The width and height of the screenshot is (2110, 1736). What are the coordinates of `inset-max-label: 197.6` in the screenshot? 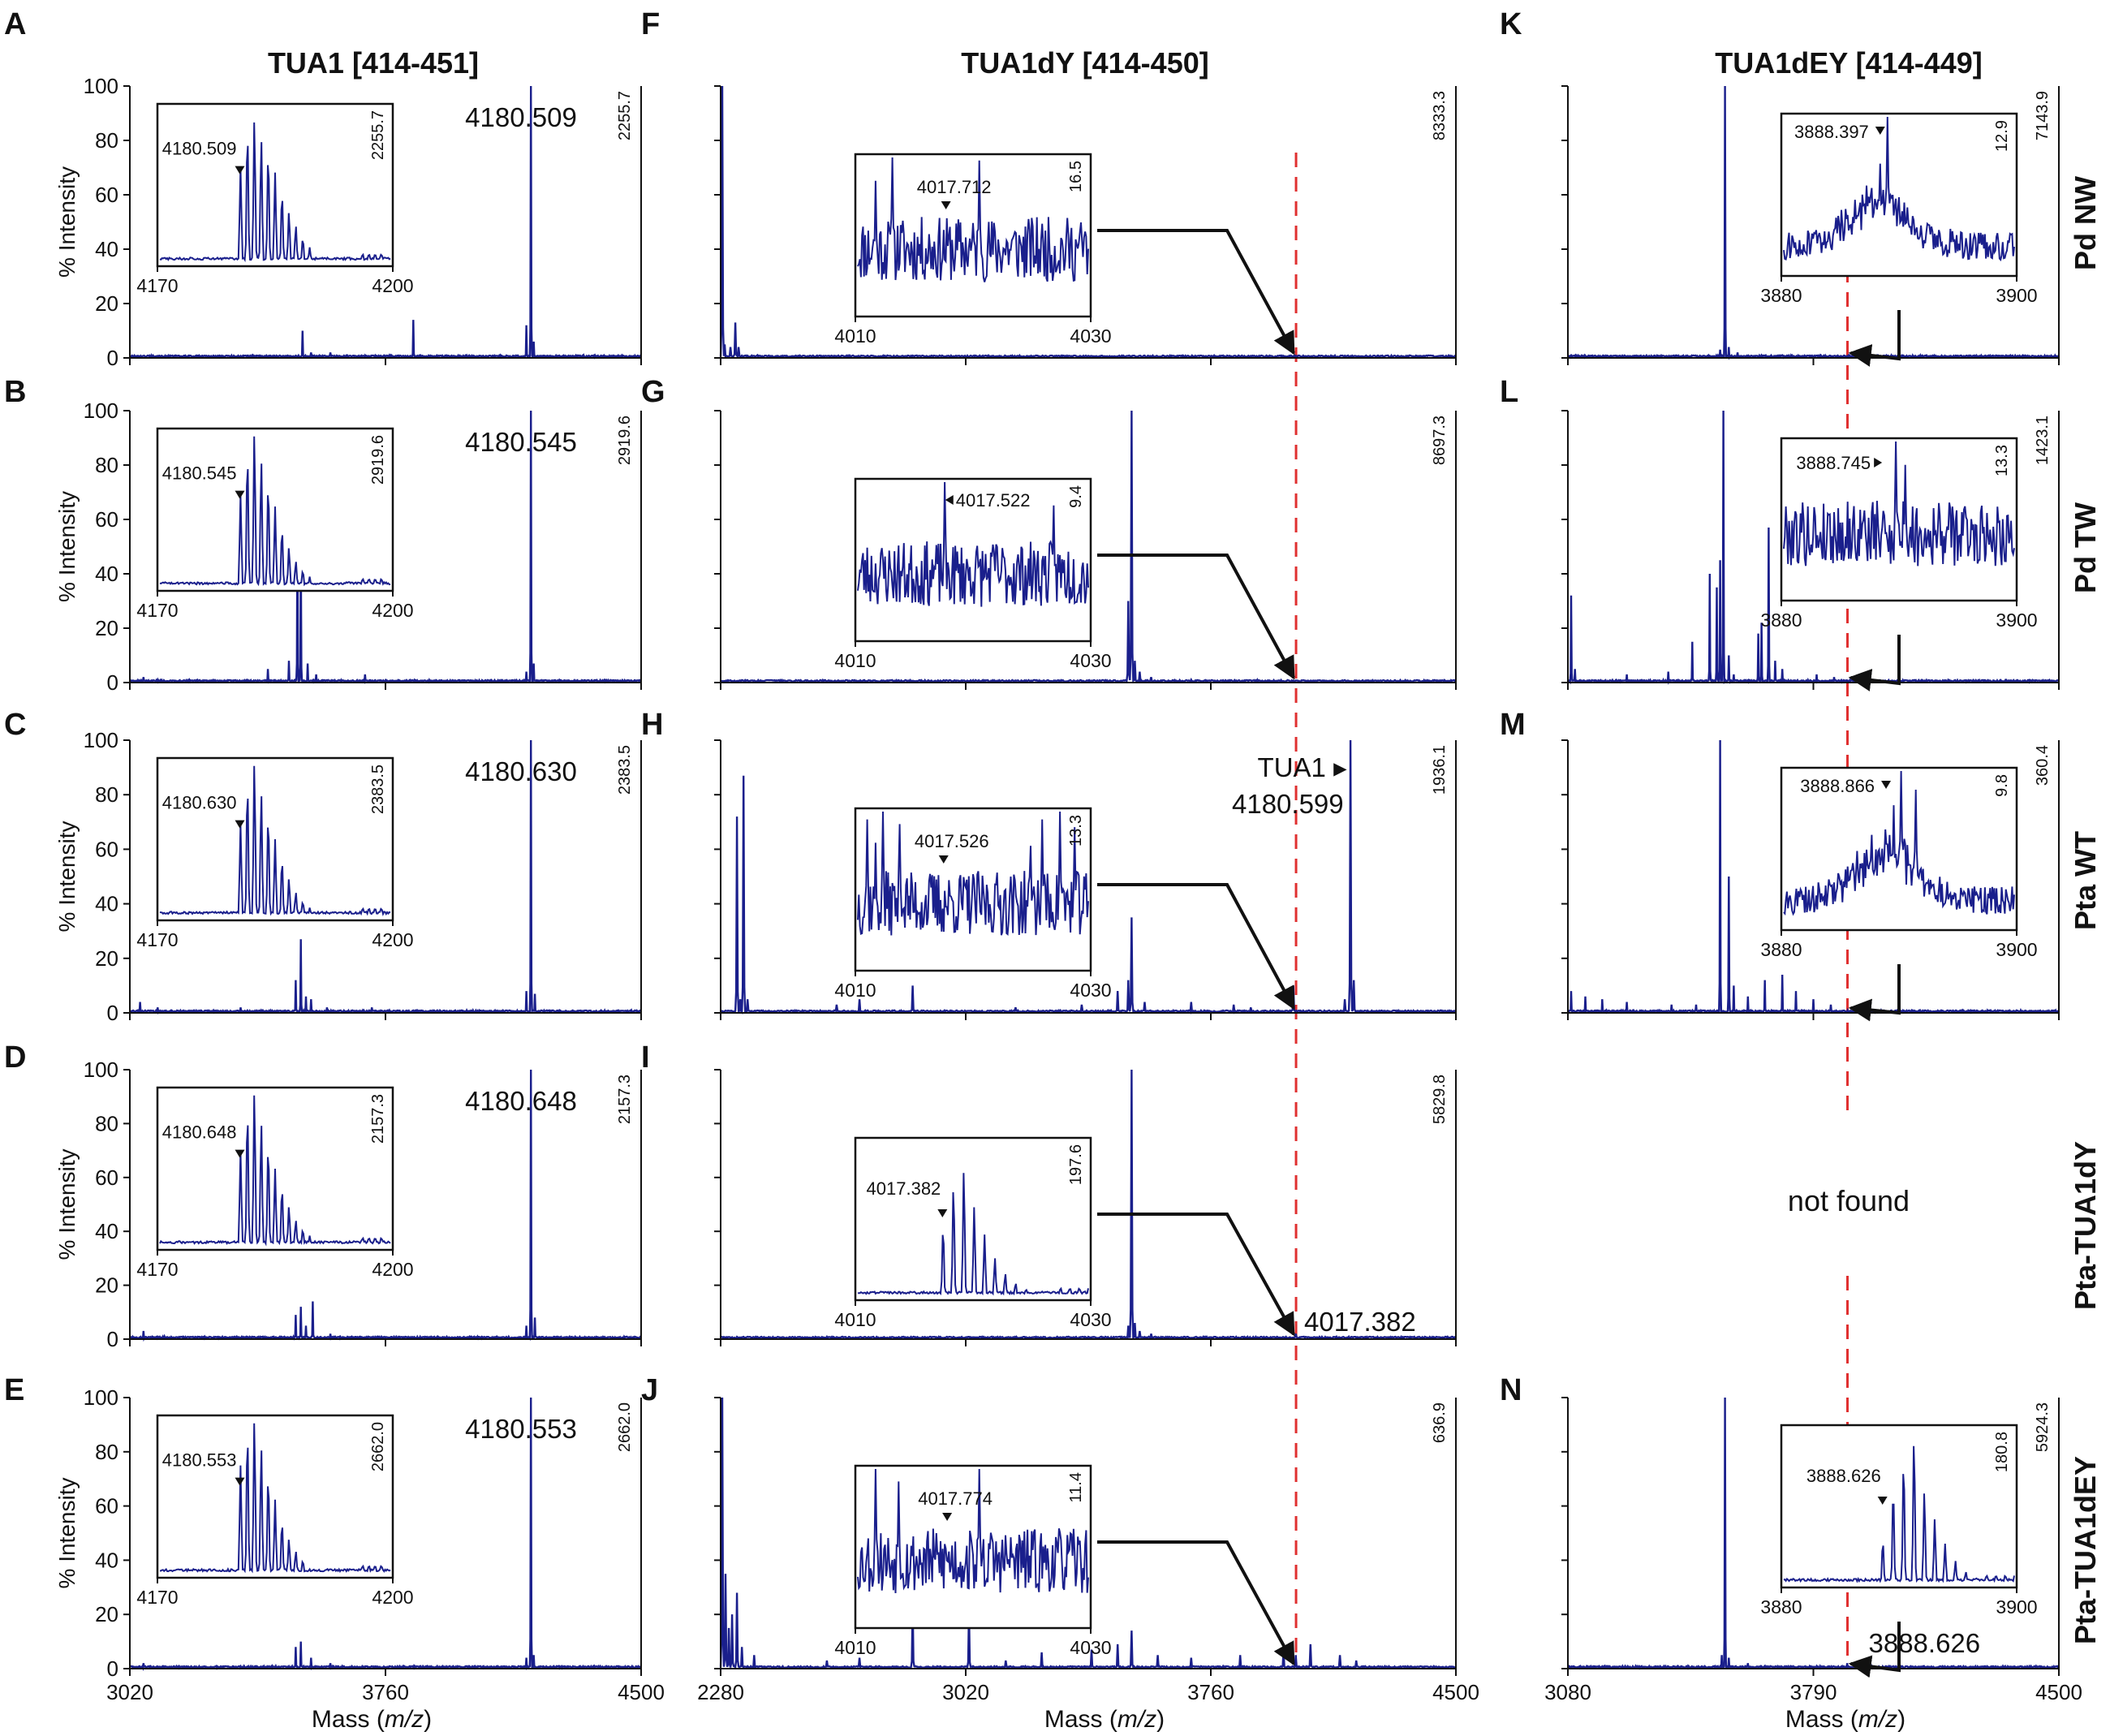 It's located at (1076, 1164).